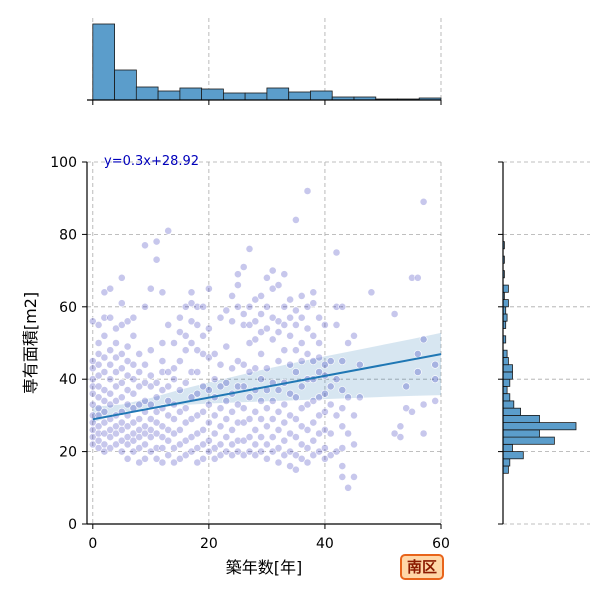 The image size is (600, 600). I want to click on y-tick-label: 20, so click(68, 453).